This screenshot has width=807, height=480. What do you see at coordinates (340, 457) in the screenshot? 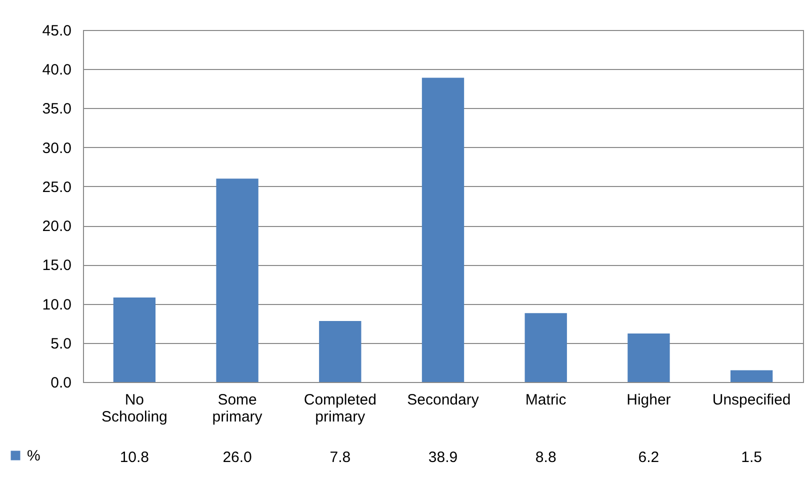
I see `data-label: 7.8` at bounding box center [340, 457].